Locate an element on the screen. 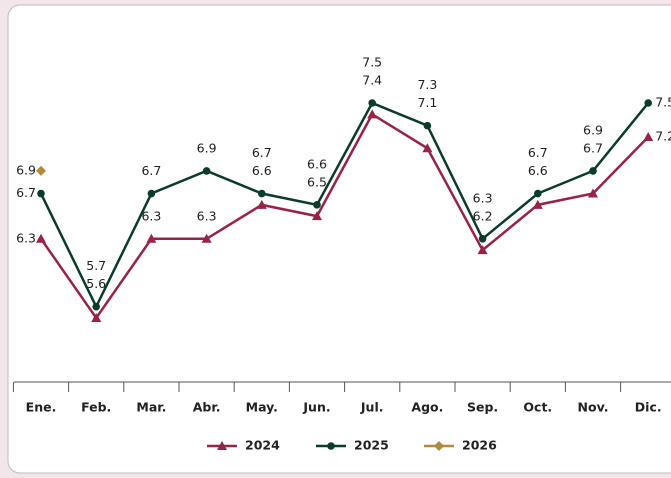 Image resolution: width=671 pixels, height=478 pixels. data-label: 7.3 is located at coordinates (427, 84).